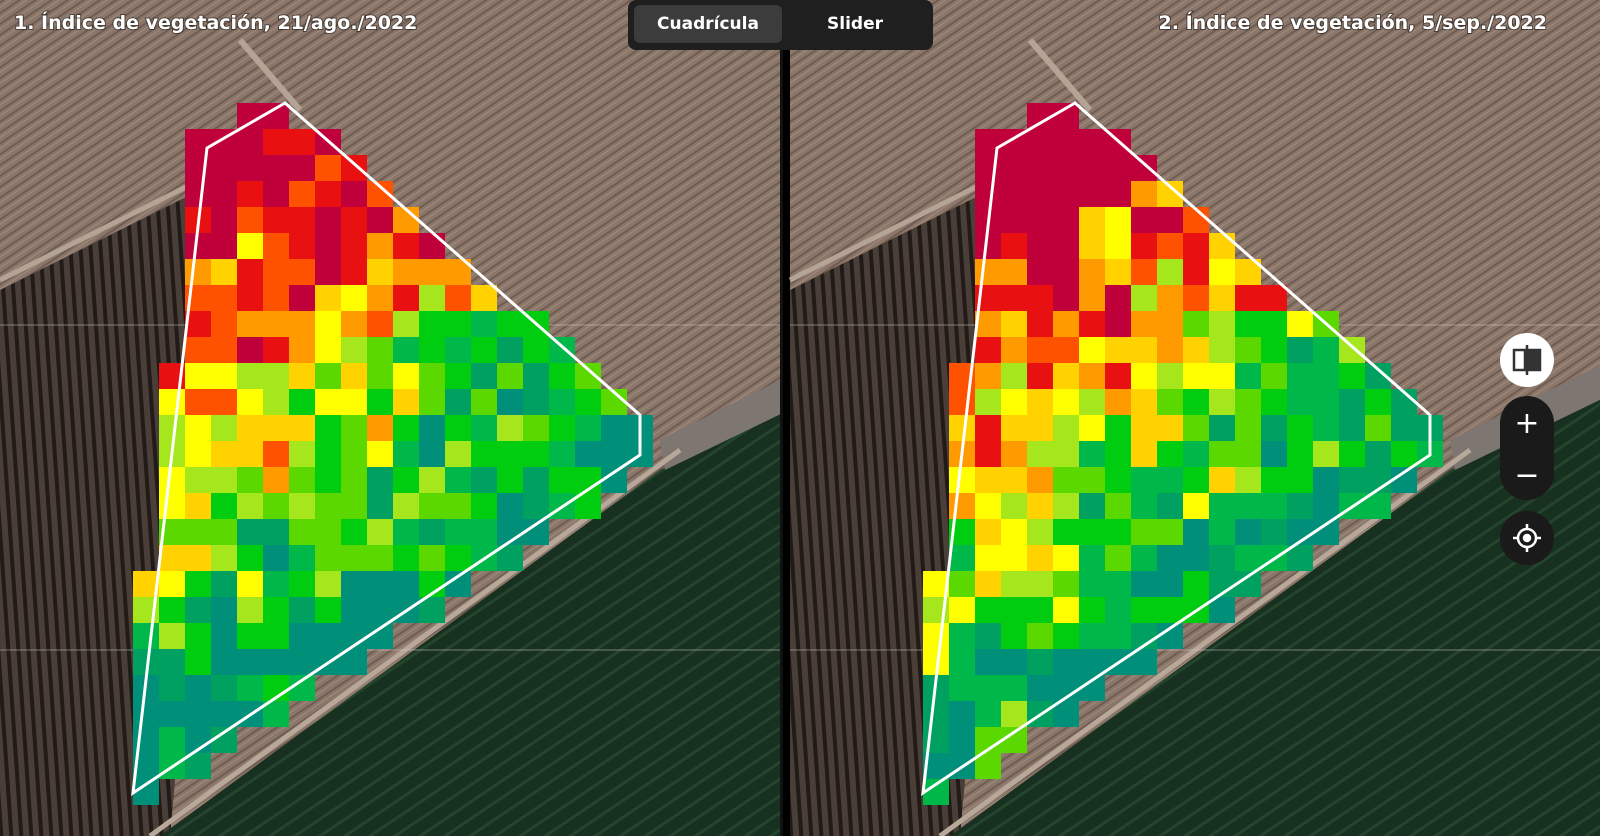  I want to click on toggle-grid, so click(708, 24).